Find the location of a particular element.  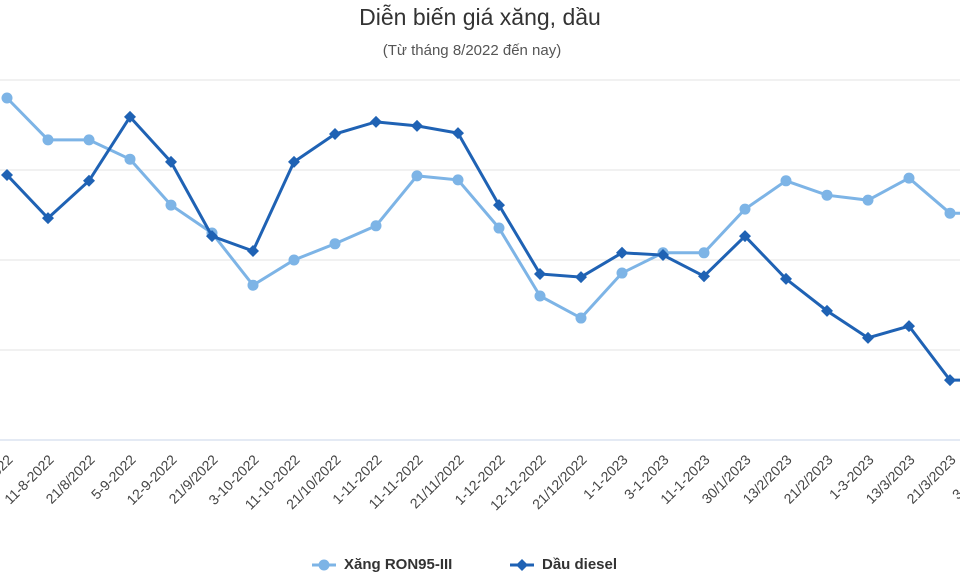

chart-title: Diễn biến giá xăng, dầu is located at coordinates (480, 17).